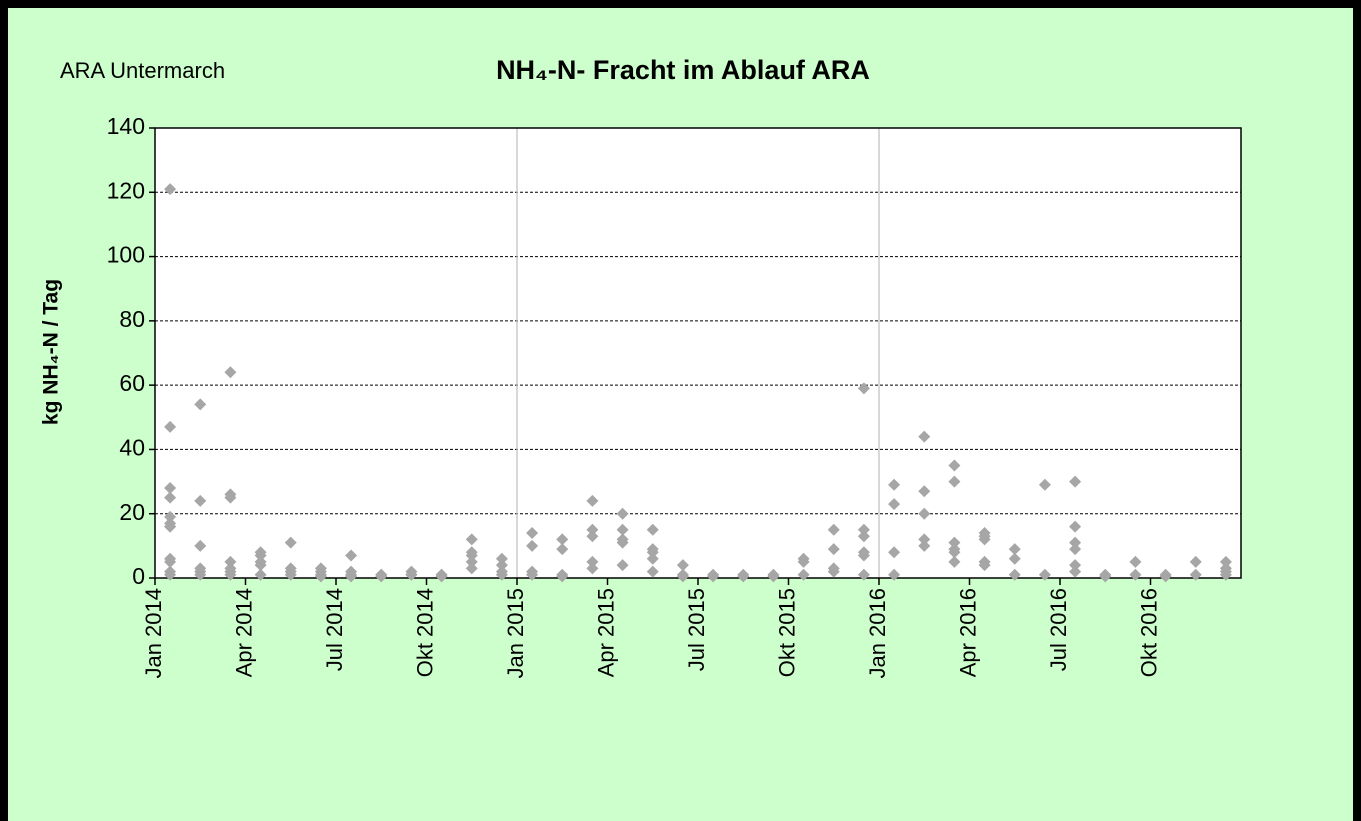 The image size is (1361, 821). Describe the element at coordinates (126, 126) in the screenshot. I see `y-tick-label: 140` at that location.